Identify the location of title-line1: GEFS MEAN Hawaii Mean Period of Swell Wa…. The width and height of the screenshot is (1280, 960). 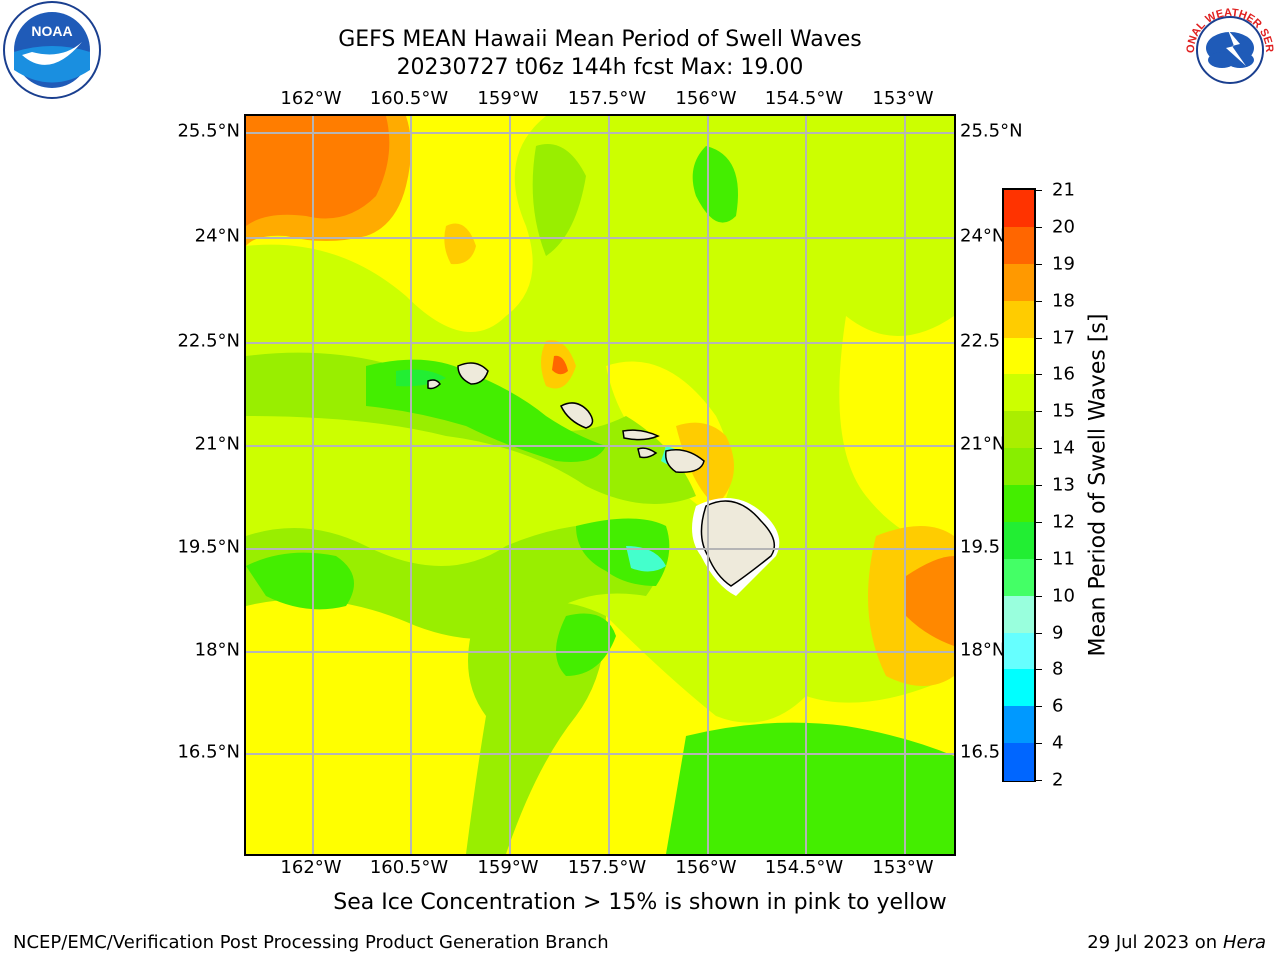
(600, 39).